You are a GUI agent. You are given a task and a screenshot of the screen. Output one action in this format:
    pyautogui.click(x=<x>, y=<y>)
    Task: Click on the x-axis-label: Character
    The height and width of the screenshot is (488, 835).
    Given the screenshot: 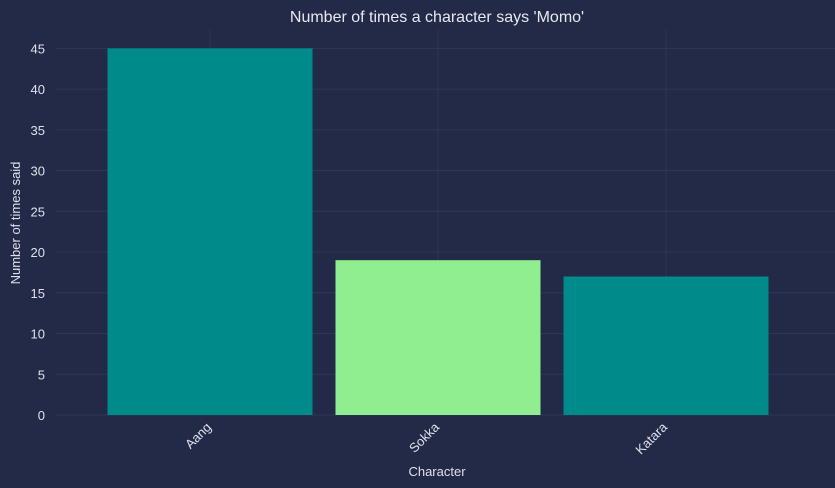 What is the action you would take?
    pyautogui.click(x=437, y=471)
    